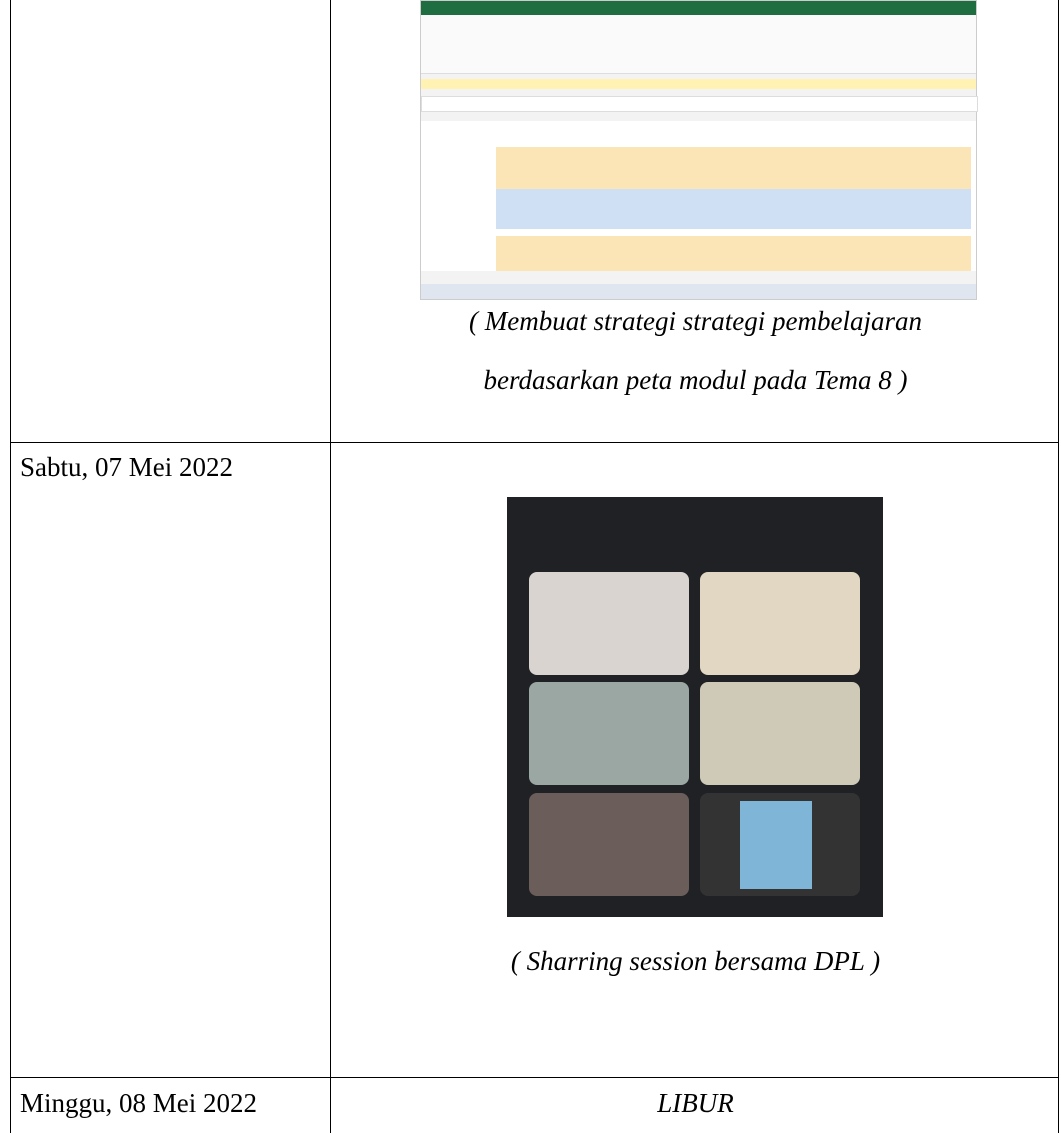  I want to click on caption: berdasarkan peta modul pada Tema 8 ), so click(695, 380).